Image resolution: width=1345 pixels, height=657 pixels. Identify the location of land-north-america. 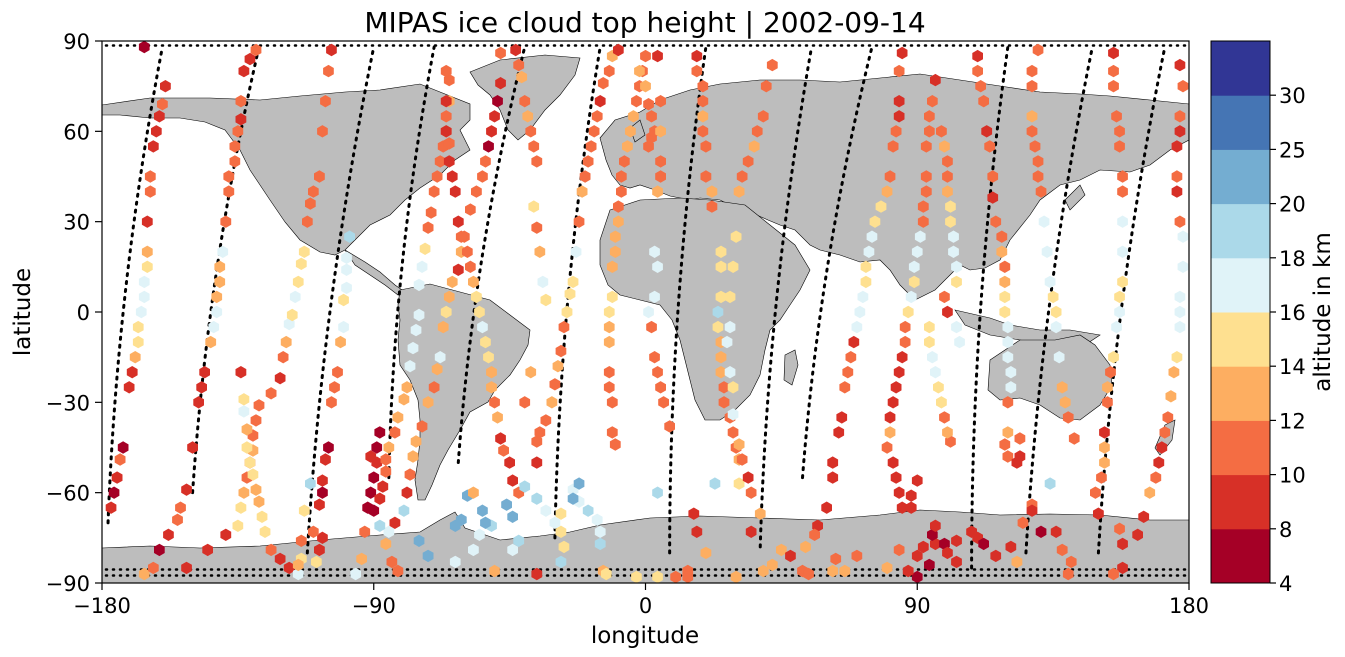
(286, 169).